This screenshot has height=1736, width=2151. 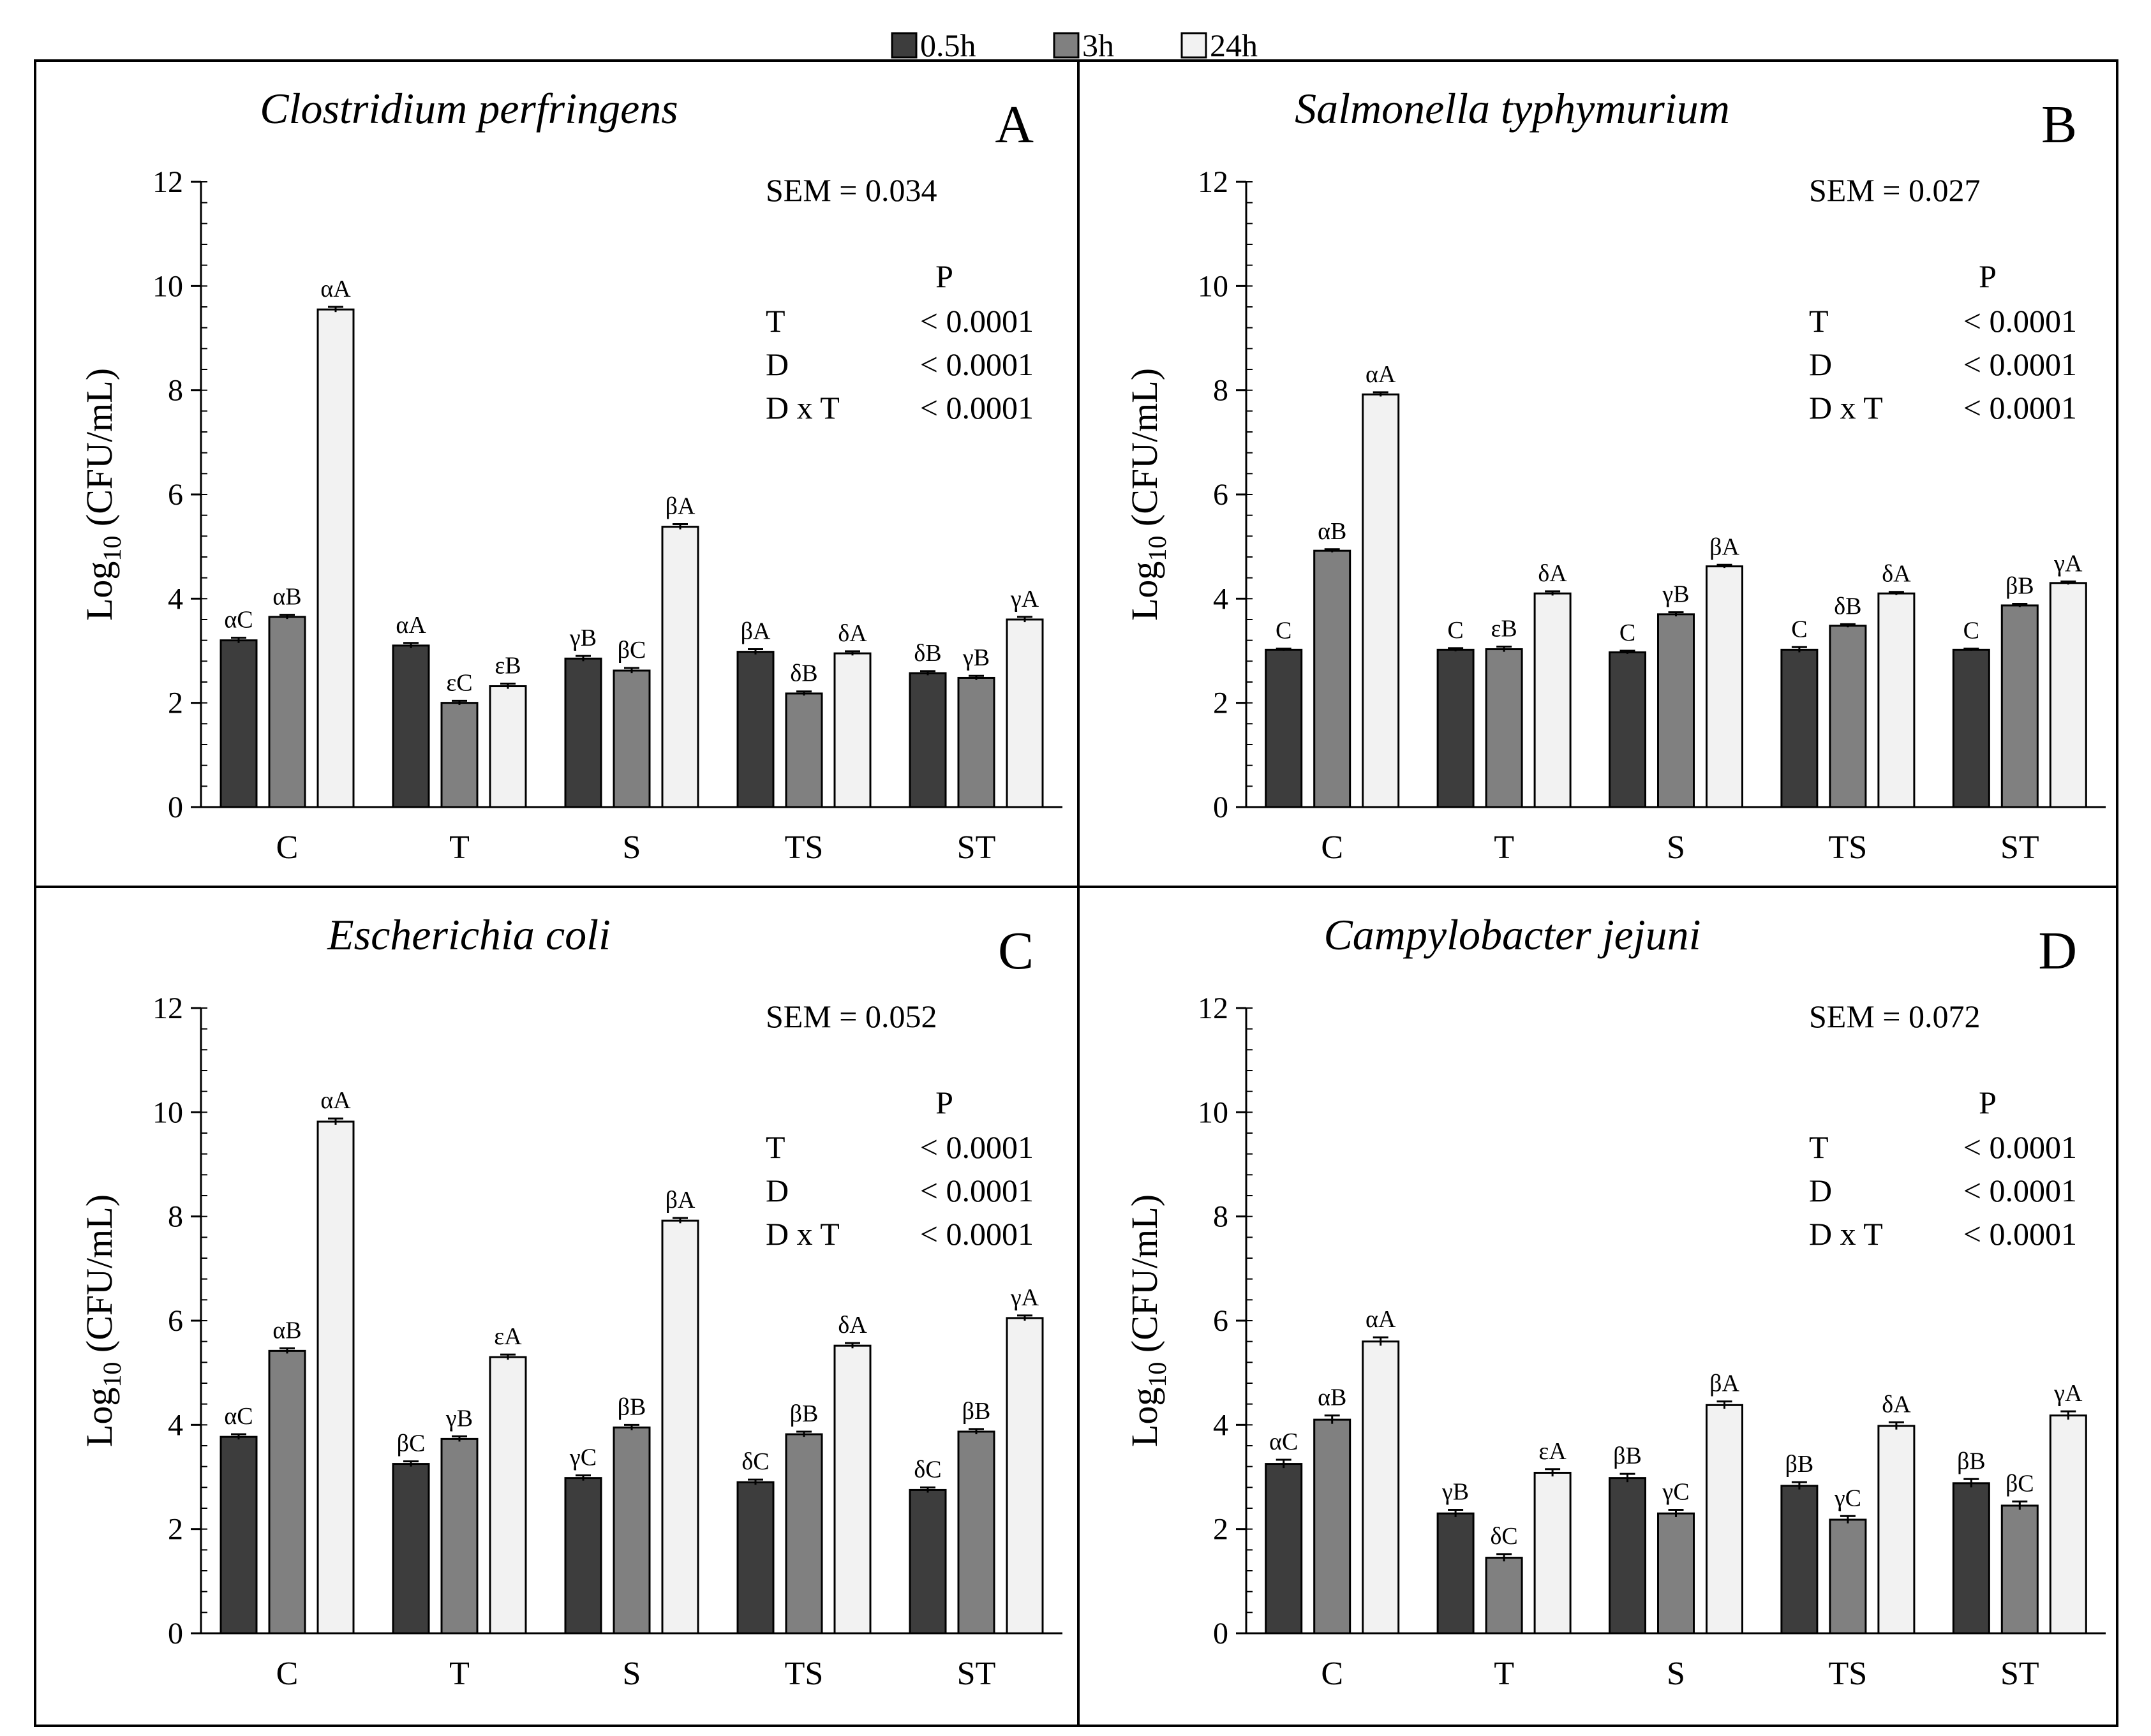 I want to click on y-axis-label: Log10 (CFU/mL), so click(x=1148, y=495).